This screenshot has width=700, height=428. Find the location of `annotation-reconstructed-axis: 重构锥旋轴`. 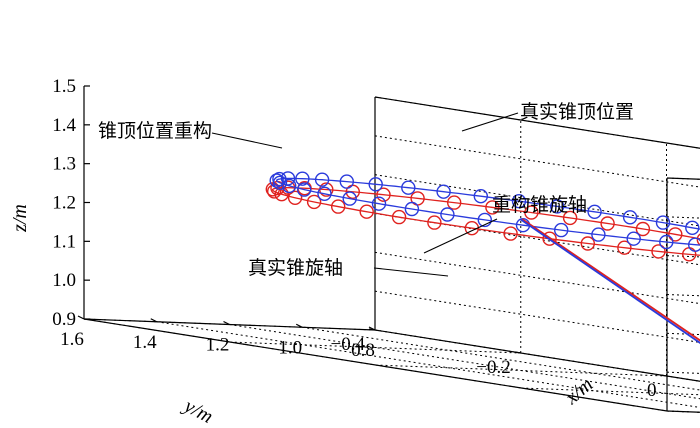

annotation-reconstructed-axis: 重构锥旋轴 is located at coordinates (539, 205).